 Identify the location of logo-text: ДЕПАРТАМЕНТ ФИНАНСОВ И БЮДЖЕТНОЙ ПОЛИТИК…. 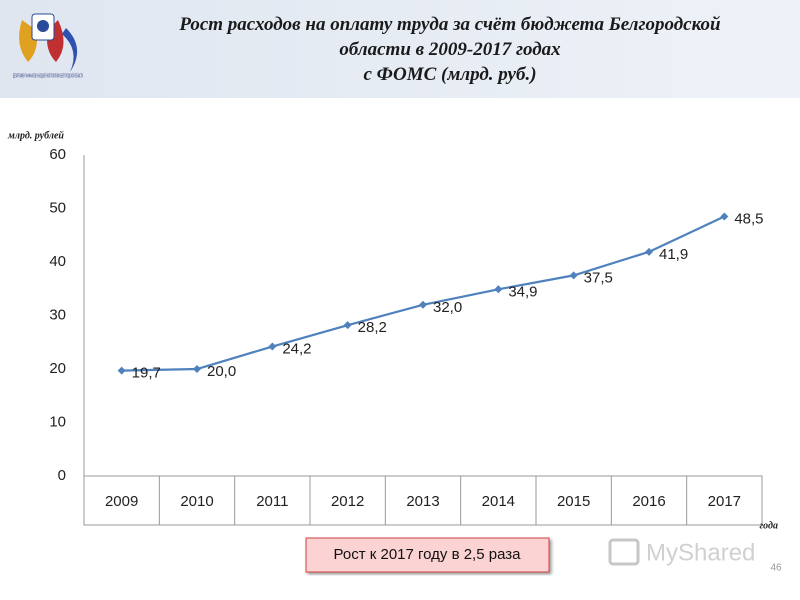
(48, 75).